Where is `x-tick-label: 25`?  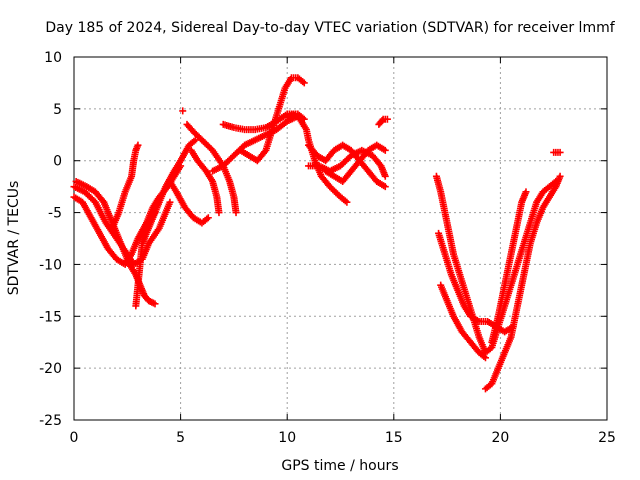 x-tick-label: 25 is located at coordinates (607, 438).